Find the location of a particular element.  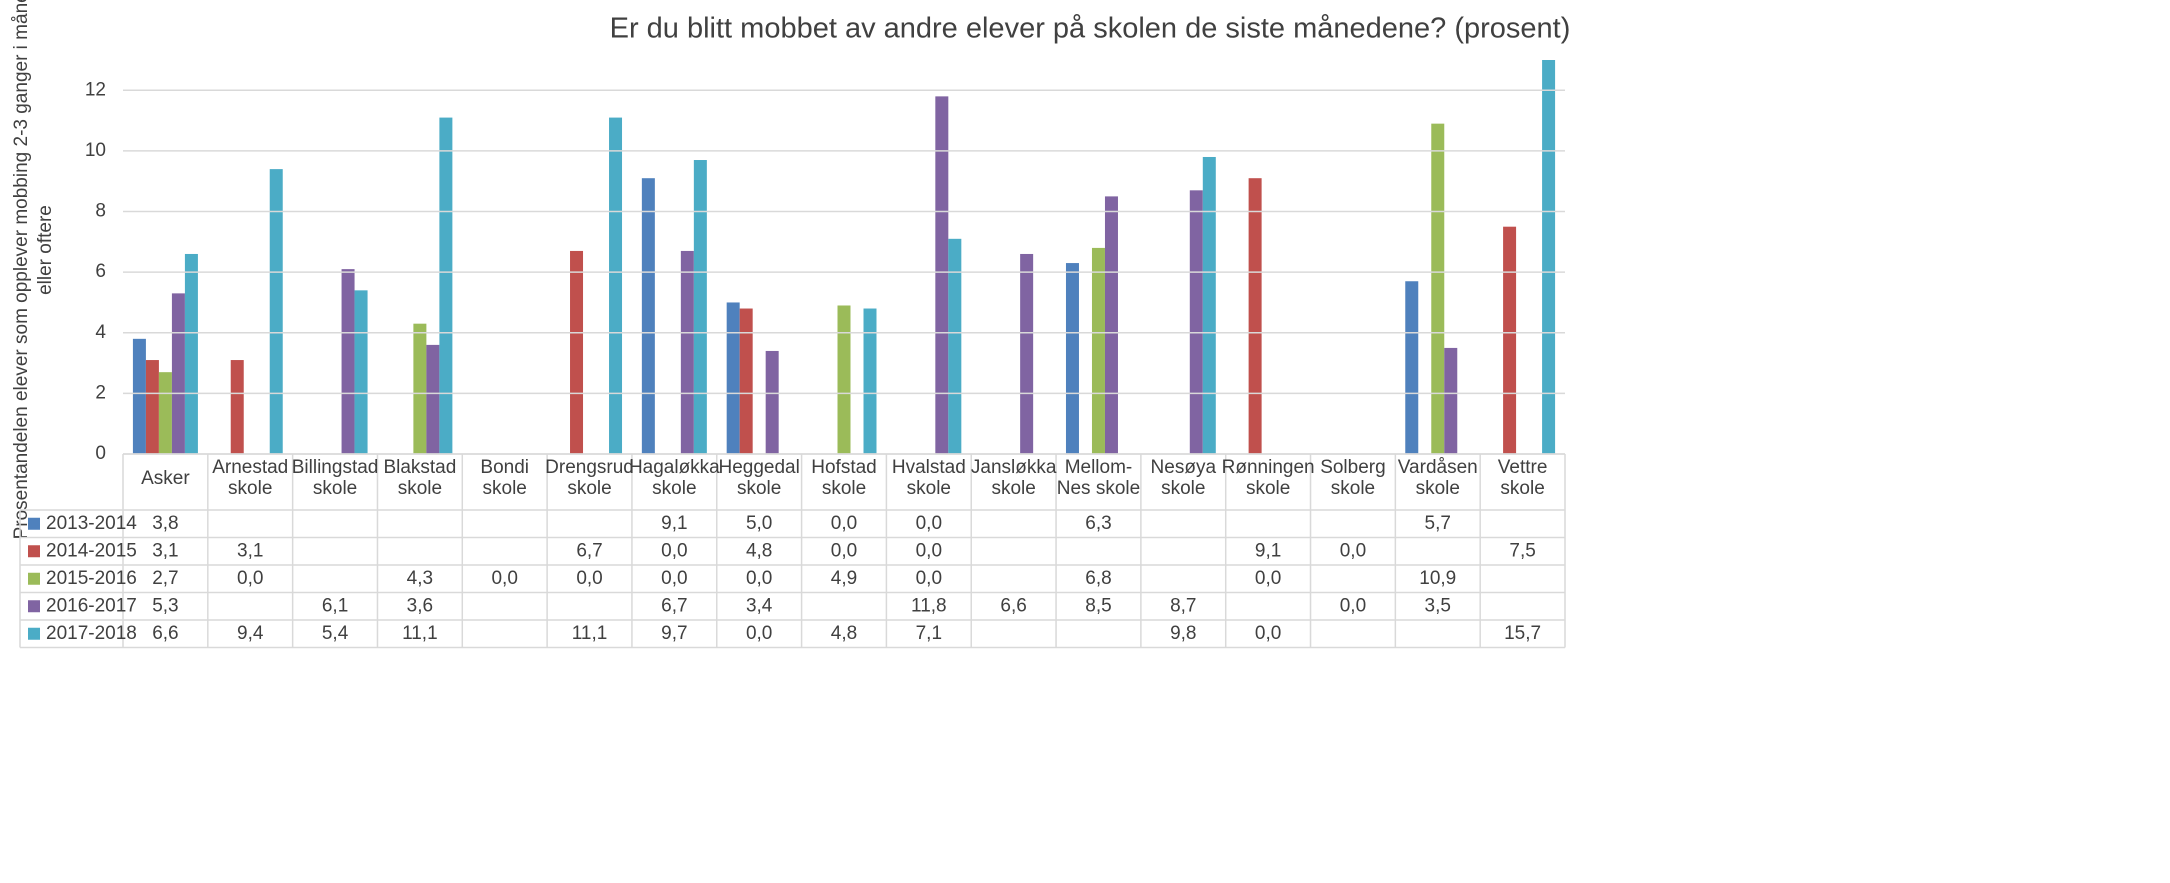

table-cell: 3,6 is located at coordinates (420, 605).